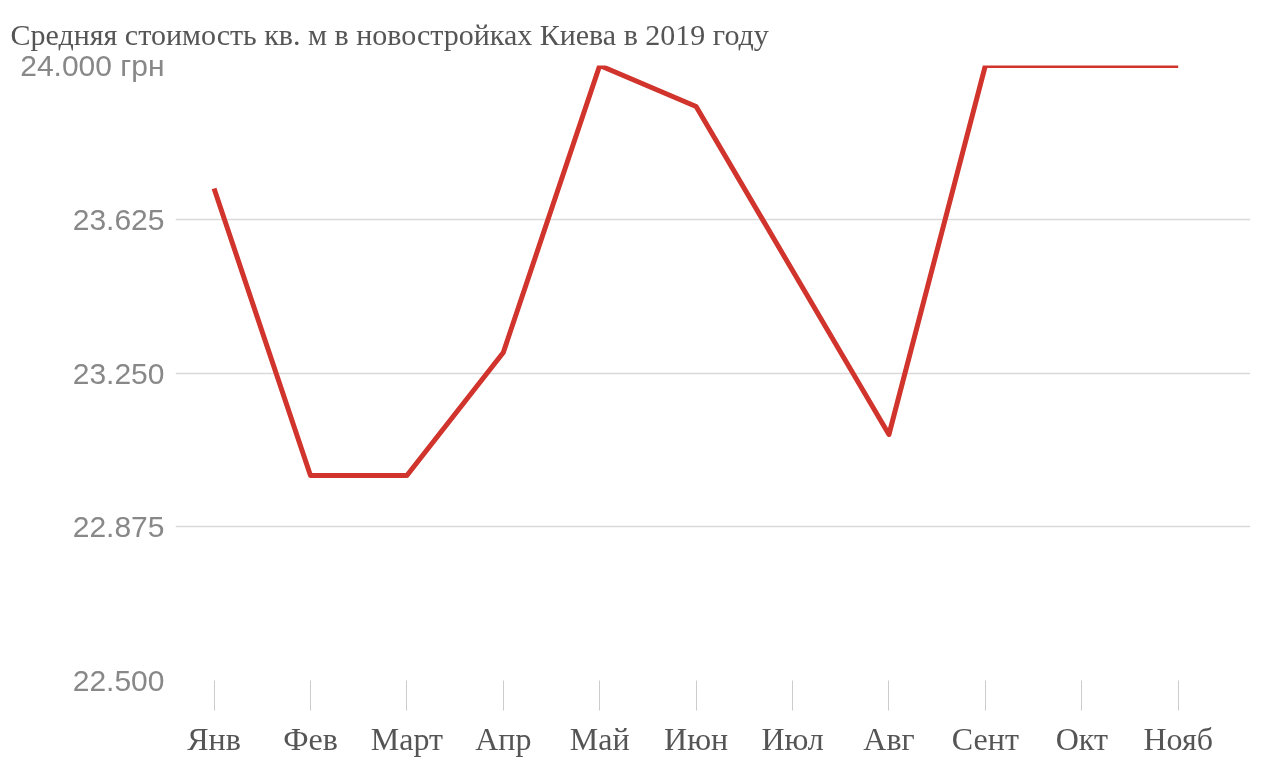 The image size is (1280, 776). Describe the element at coordinates (889, 738) in the screenshot. I see `x-tick-label: Авг` at that location.